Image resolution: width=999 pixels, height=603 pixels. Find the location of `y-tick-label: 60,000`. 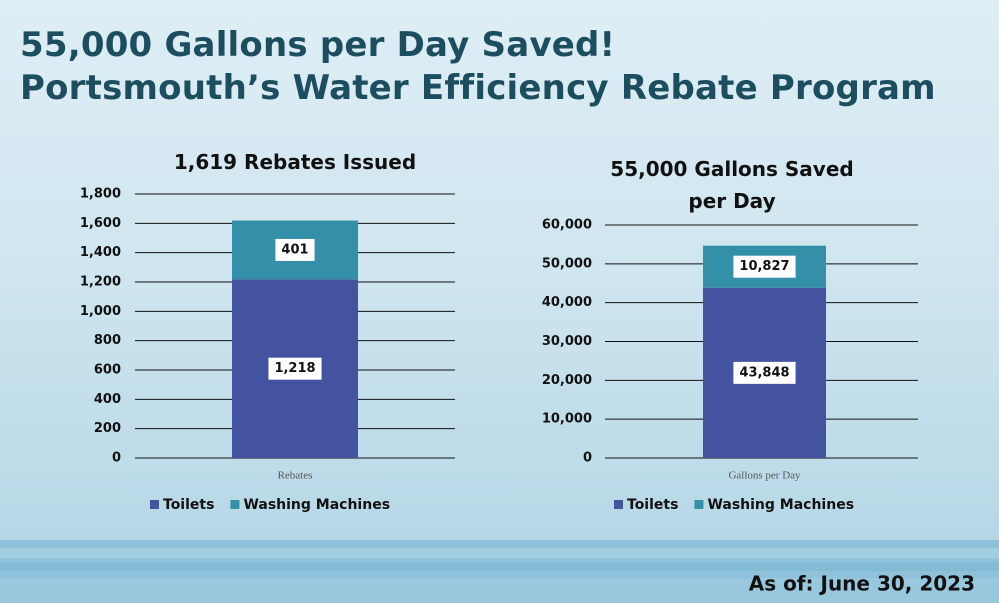

y-tick-label: 60,000 is located at coordinates (567, 225).